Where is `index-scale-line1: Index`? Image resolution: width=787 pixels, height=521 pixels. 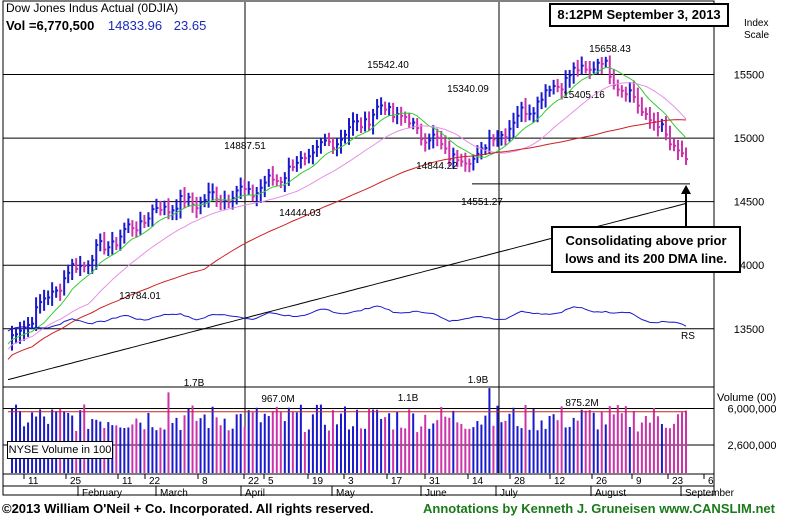 index-scale-line1: Index is located at coordinates (756, 23).